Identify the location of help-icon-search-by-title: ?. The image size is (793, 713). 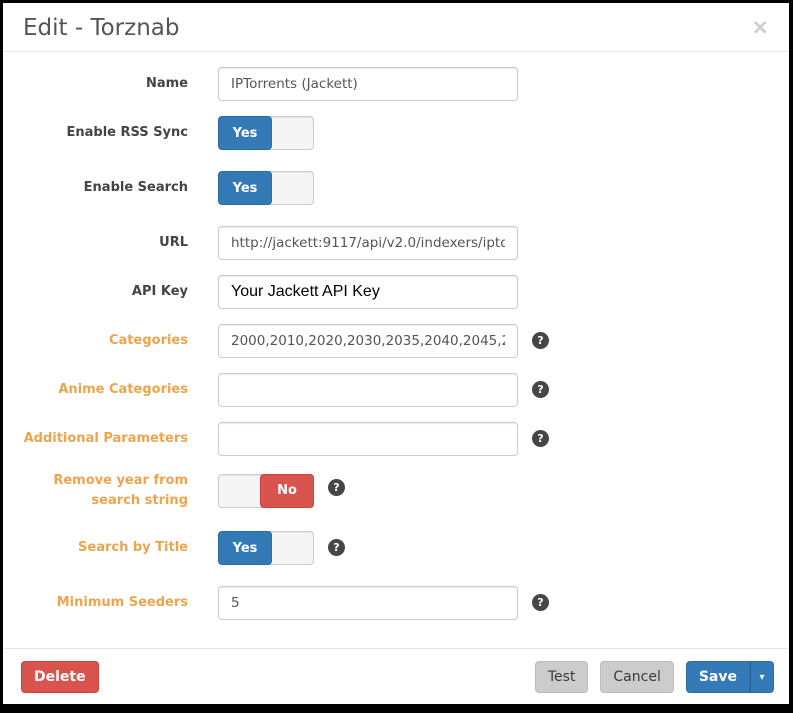
(336, 547).